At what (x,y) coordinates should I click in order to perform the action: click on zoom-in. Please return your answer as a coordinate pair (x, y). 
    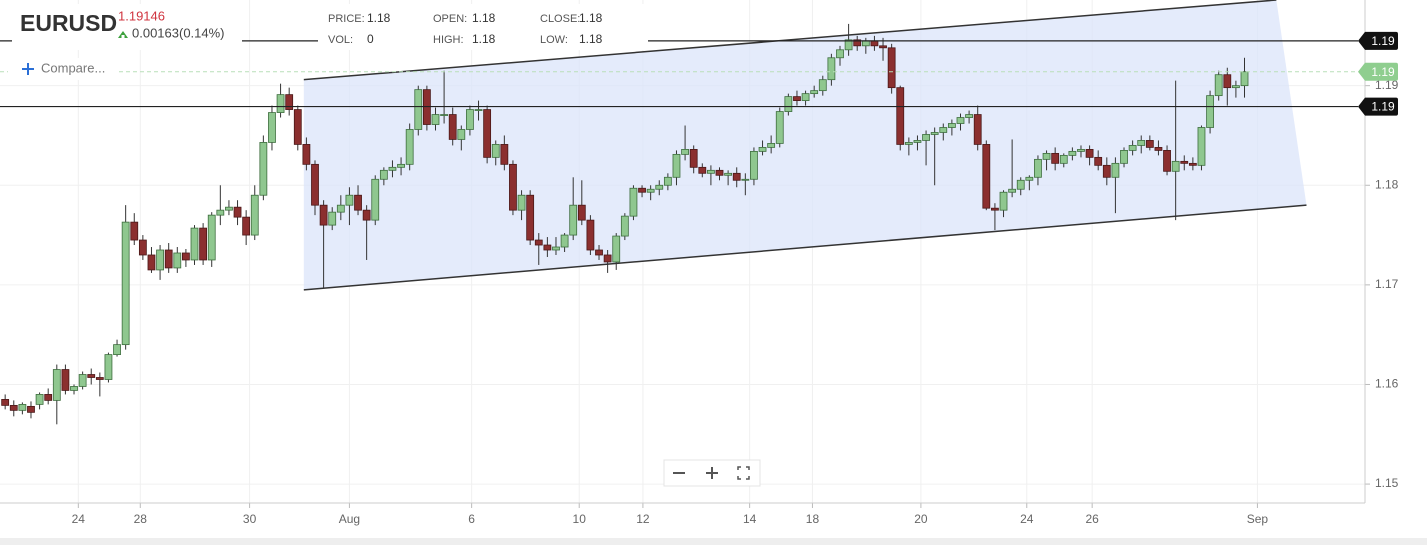
    Looking at the image, I should click on (712, 473).